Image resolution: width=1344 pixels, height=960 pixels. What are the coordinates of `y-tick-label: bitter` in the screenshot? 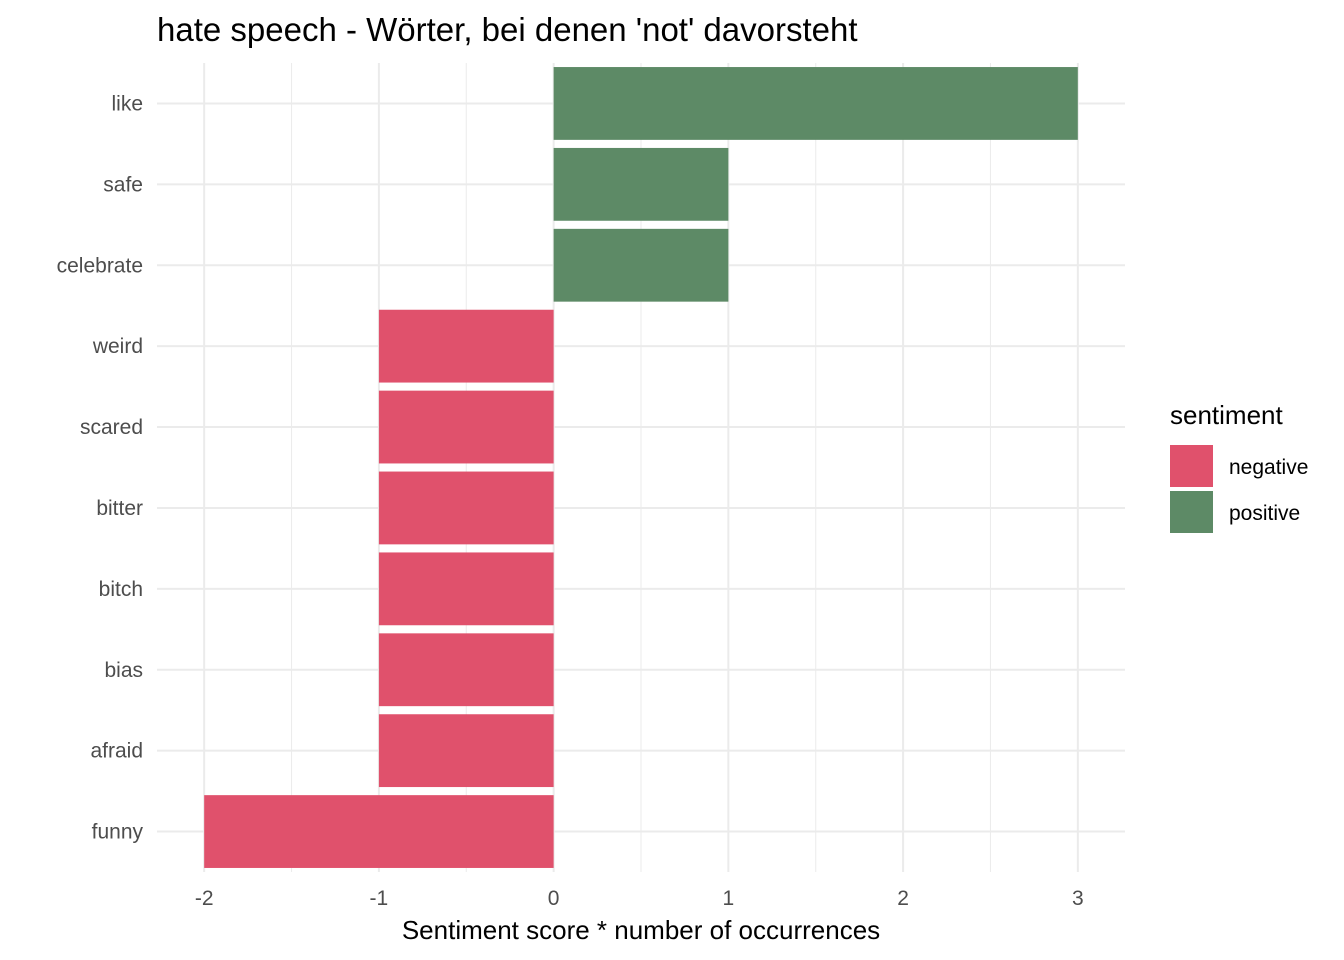 It's located at (119, 508).